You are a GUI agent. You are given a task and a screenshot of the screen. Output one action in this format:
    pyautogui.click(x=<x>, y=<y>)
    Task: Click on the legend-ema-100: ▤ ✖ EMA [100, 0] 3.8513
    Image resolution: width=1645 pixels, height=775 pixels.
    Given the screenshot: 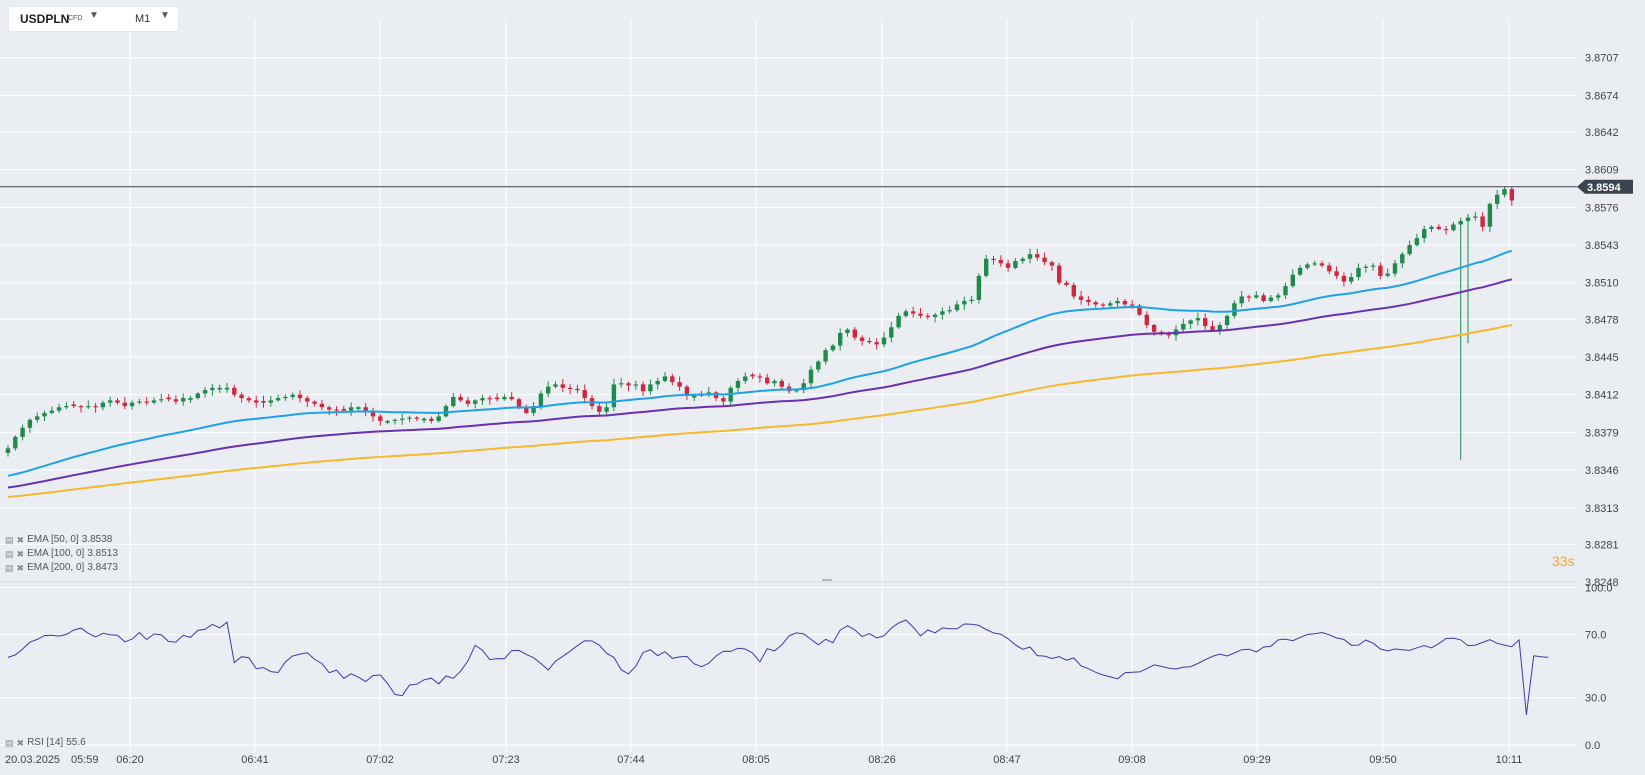 What is the action you would take?
    pyautogui.click(x=61, y=553)
    